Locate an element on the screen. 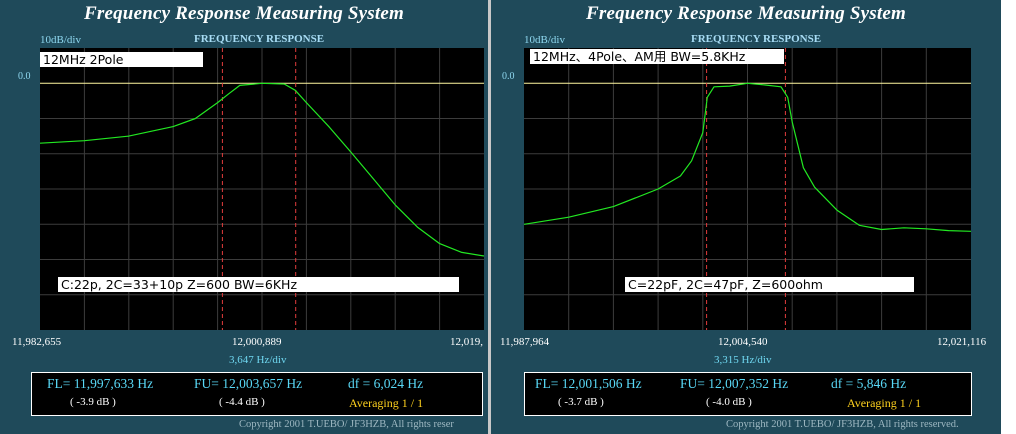 The image size is (1016, 434). fu-readout: FU= 12,003,657 Hz is located at coordinates (248, 383).